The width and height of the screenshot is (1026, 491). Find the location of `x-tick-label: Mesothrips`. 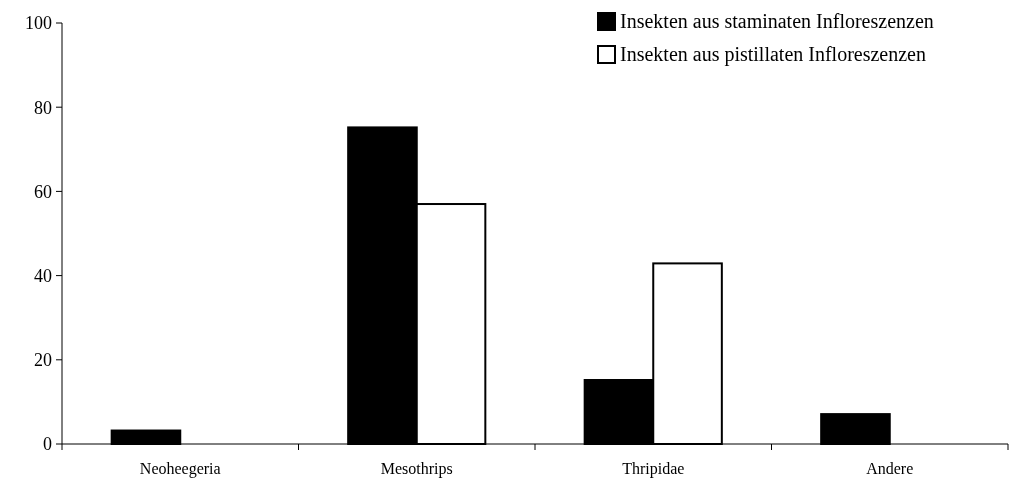

x-tick-label: Mesothrips is located at coordinates (416, 469).